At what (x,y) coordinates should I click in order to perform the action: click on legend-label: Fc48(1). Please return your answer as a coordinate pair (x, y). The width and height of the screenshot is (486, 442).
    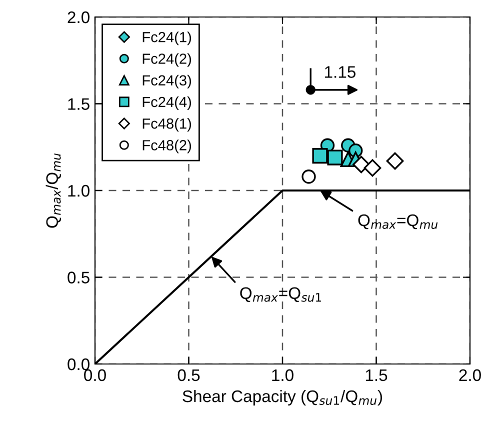
    Looking at the image, I should click on (167, 125).